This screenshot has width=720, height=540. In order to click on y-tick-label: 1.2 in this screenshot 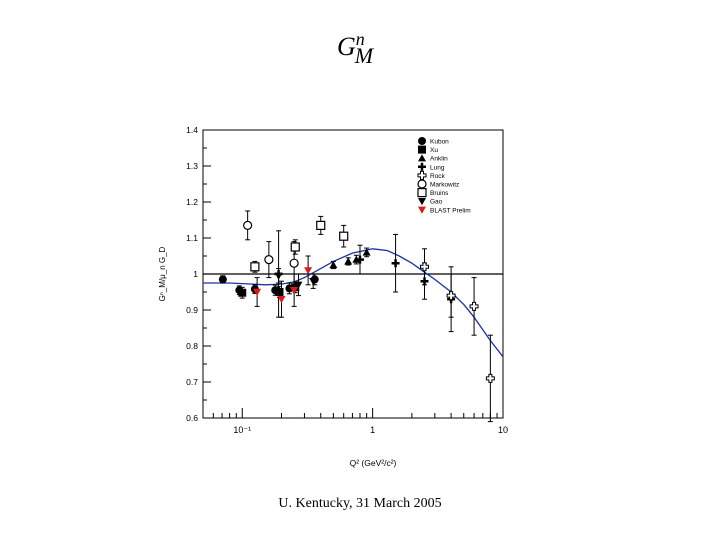, I will do `click(192, 202)`.